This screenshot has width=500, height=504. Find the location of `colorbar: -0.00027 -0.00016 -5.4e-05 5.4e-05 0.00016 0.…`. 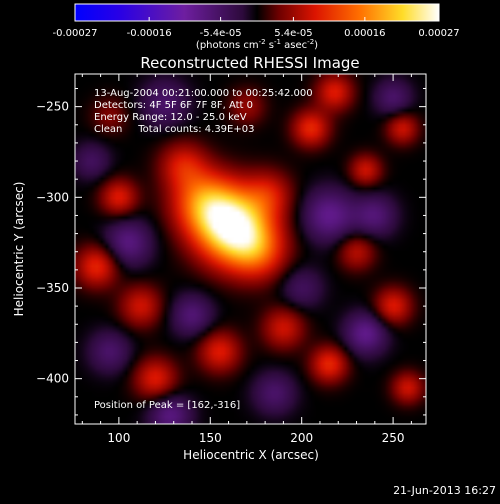

colorbar: -0.00027 -0.00016 -5.4e-05 5.4e-05 0.00016 0.… is located at coordinates (256, 27).